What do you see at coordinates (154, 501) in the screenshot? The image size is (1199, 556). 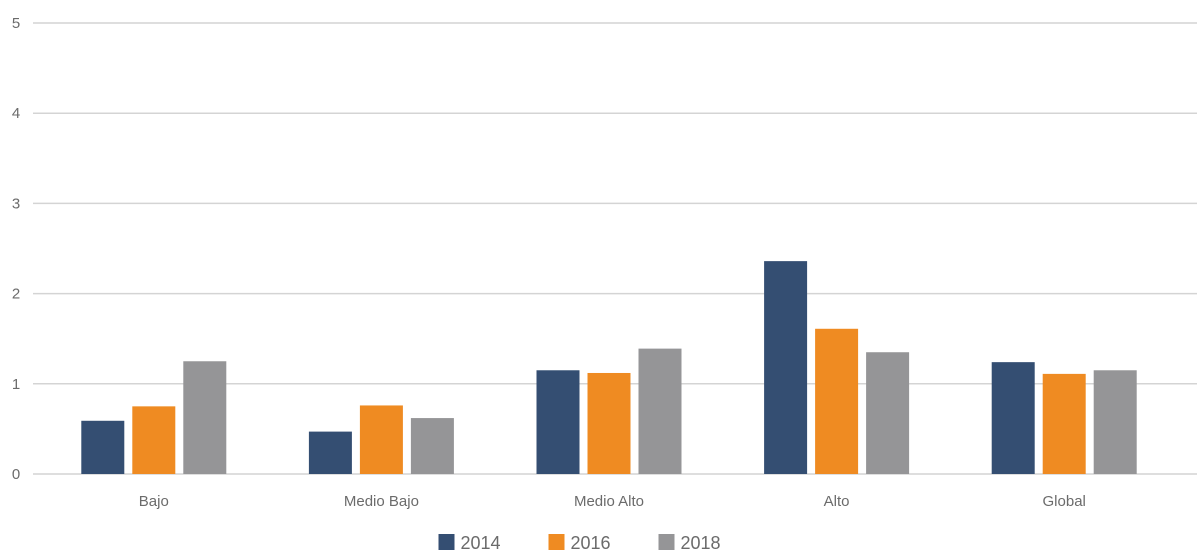 I see `x-category-label: Bajo` at bounding box center [154, 501].